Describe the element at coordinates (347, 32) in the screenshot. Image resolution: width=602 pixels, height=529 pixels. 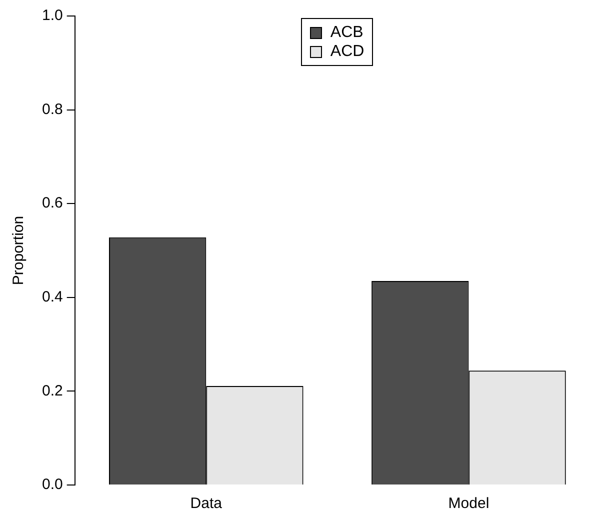
I see `legend-label: ACB` at that location.